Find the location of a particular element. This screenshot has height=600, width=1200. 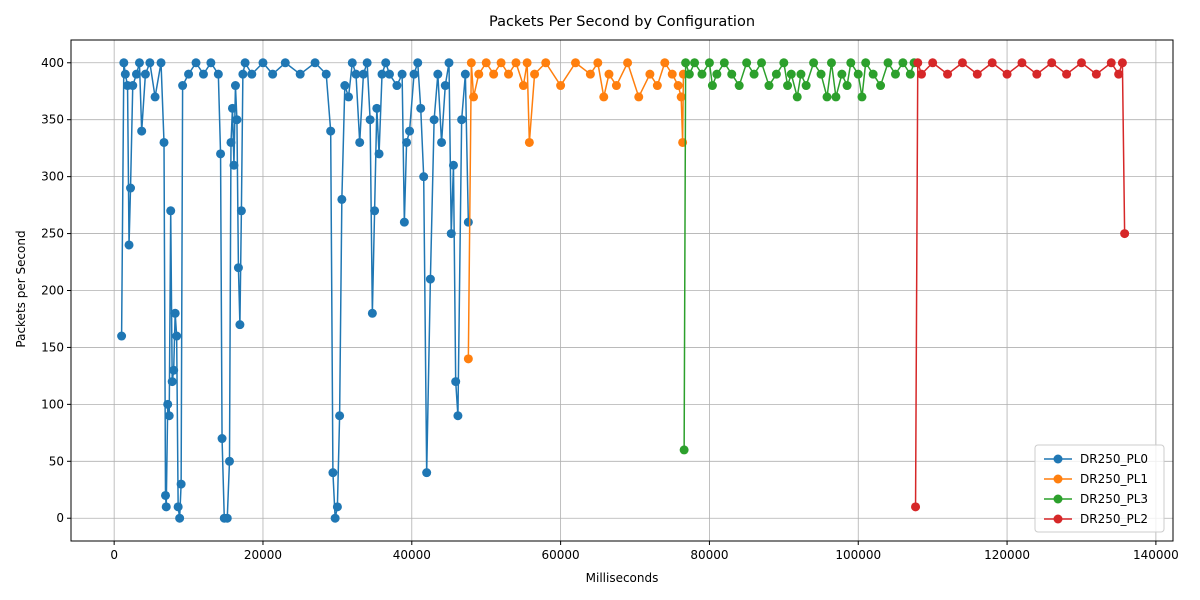

x-tick-label: 80000 is located at coordinates (709, 555).